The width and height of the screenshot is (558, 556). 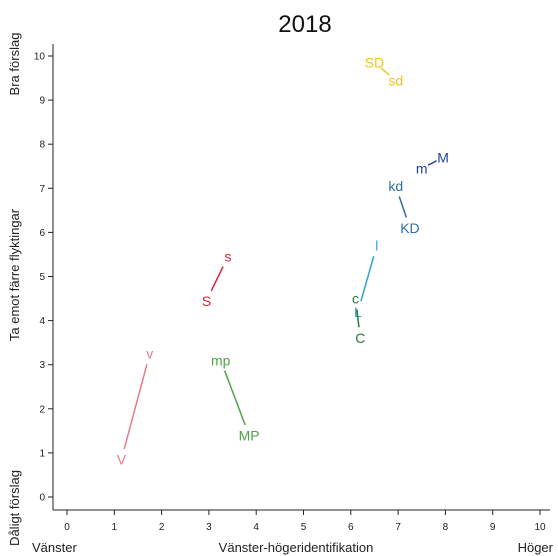 I want to click on party-point-label: S, so click(x=206, y=301).